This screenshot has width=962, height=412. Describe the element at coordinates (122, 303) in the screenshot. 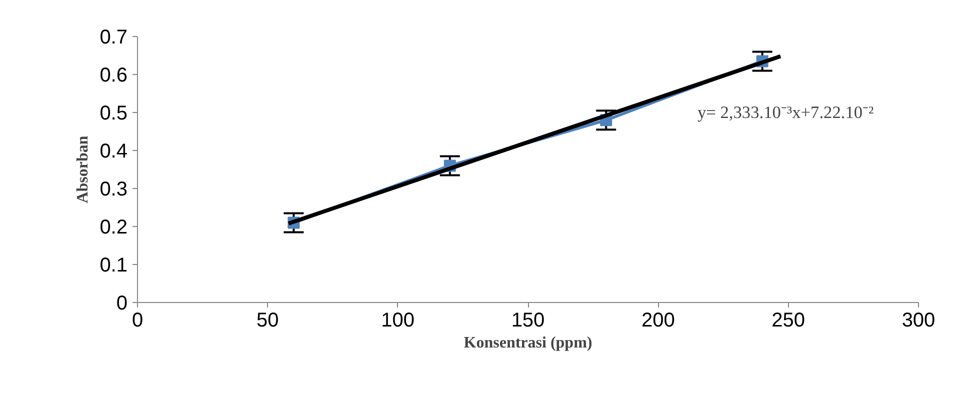

I see `y-tick-label: 0` at that location.